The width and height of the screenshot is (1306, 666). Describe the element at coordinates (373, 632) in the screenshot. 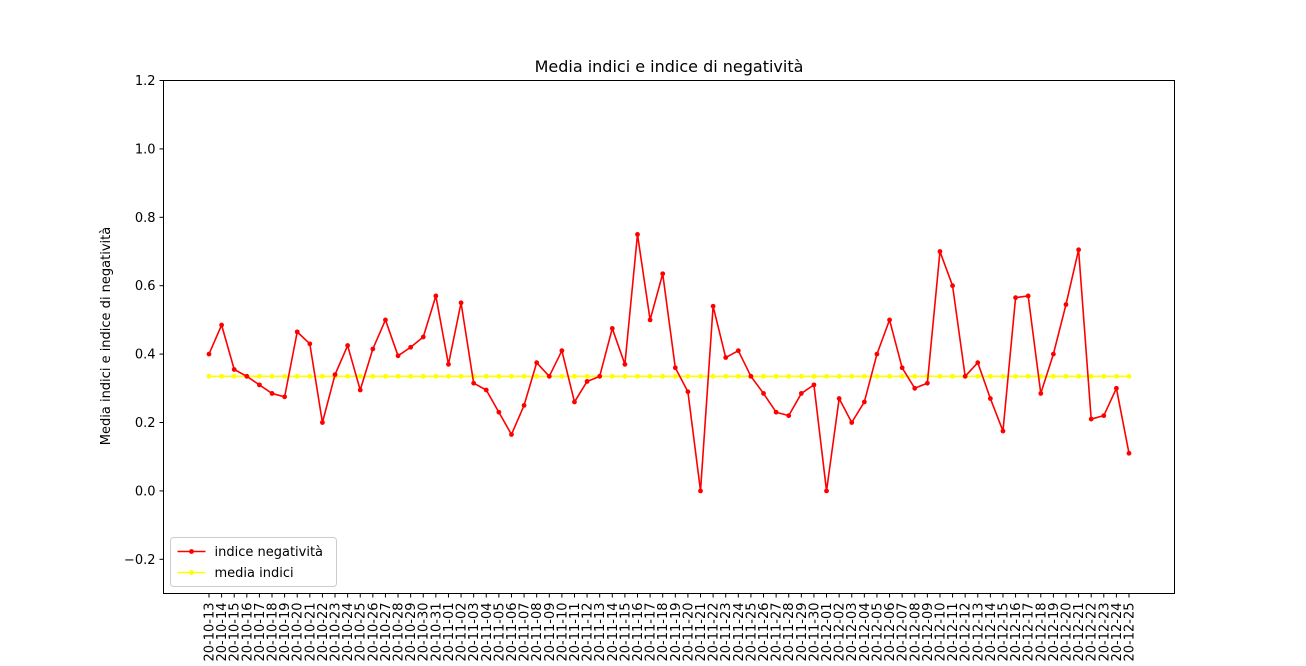

I see `x-tick-label: 20-10-26` at that location.